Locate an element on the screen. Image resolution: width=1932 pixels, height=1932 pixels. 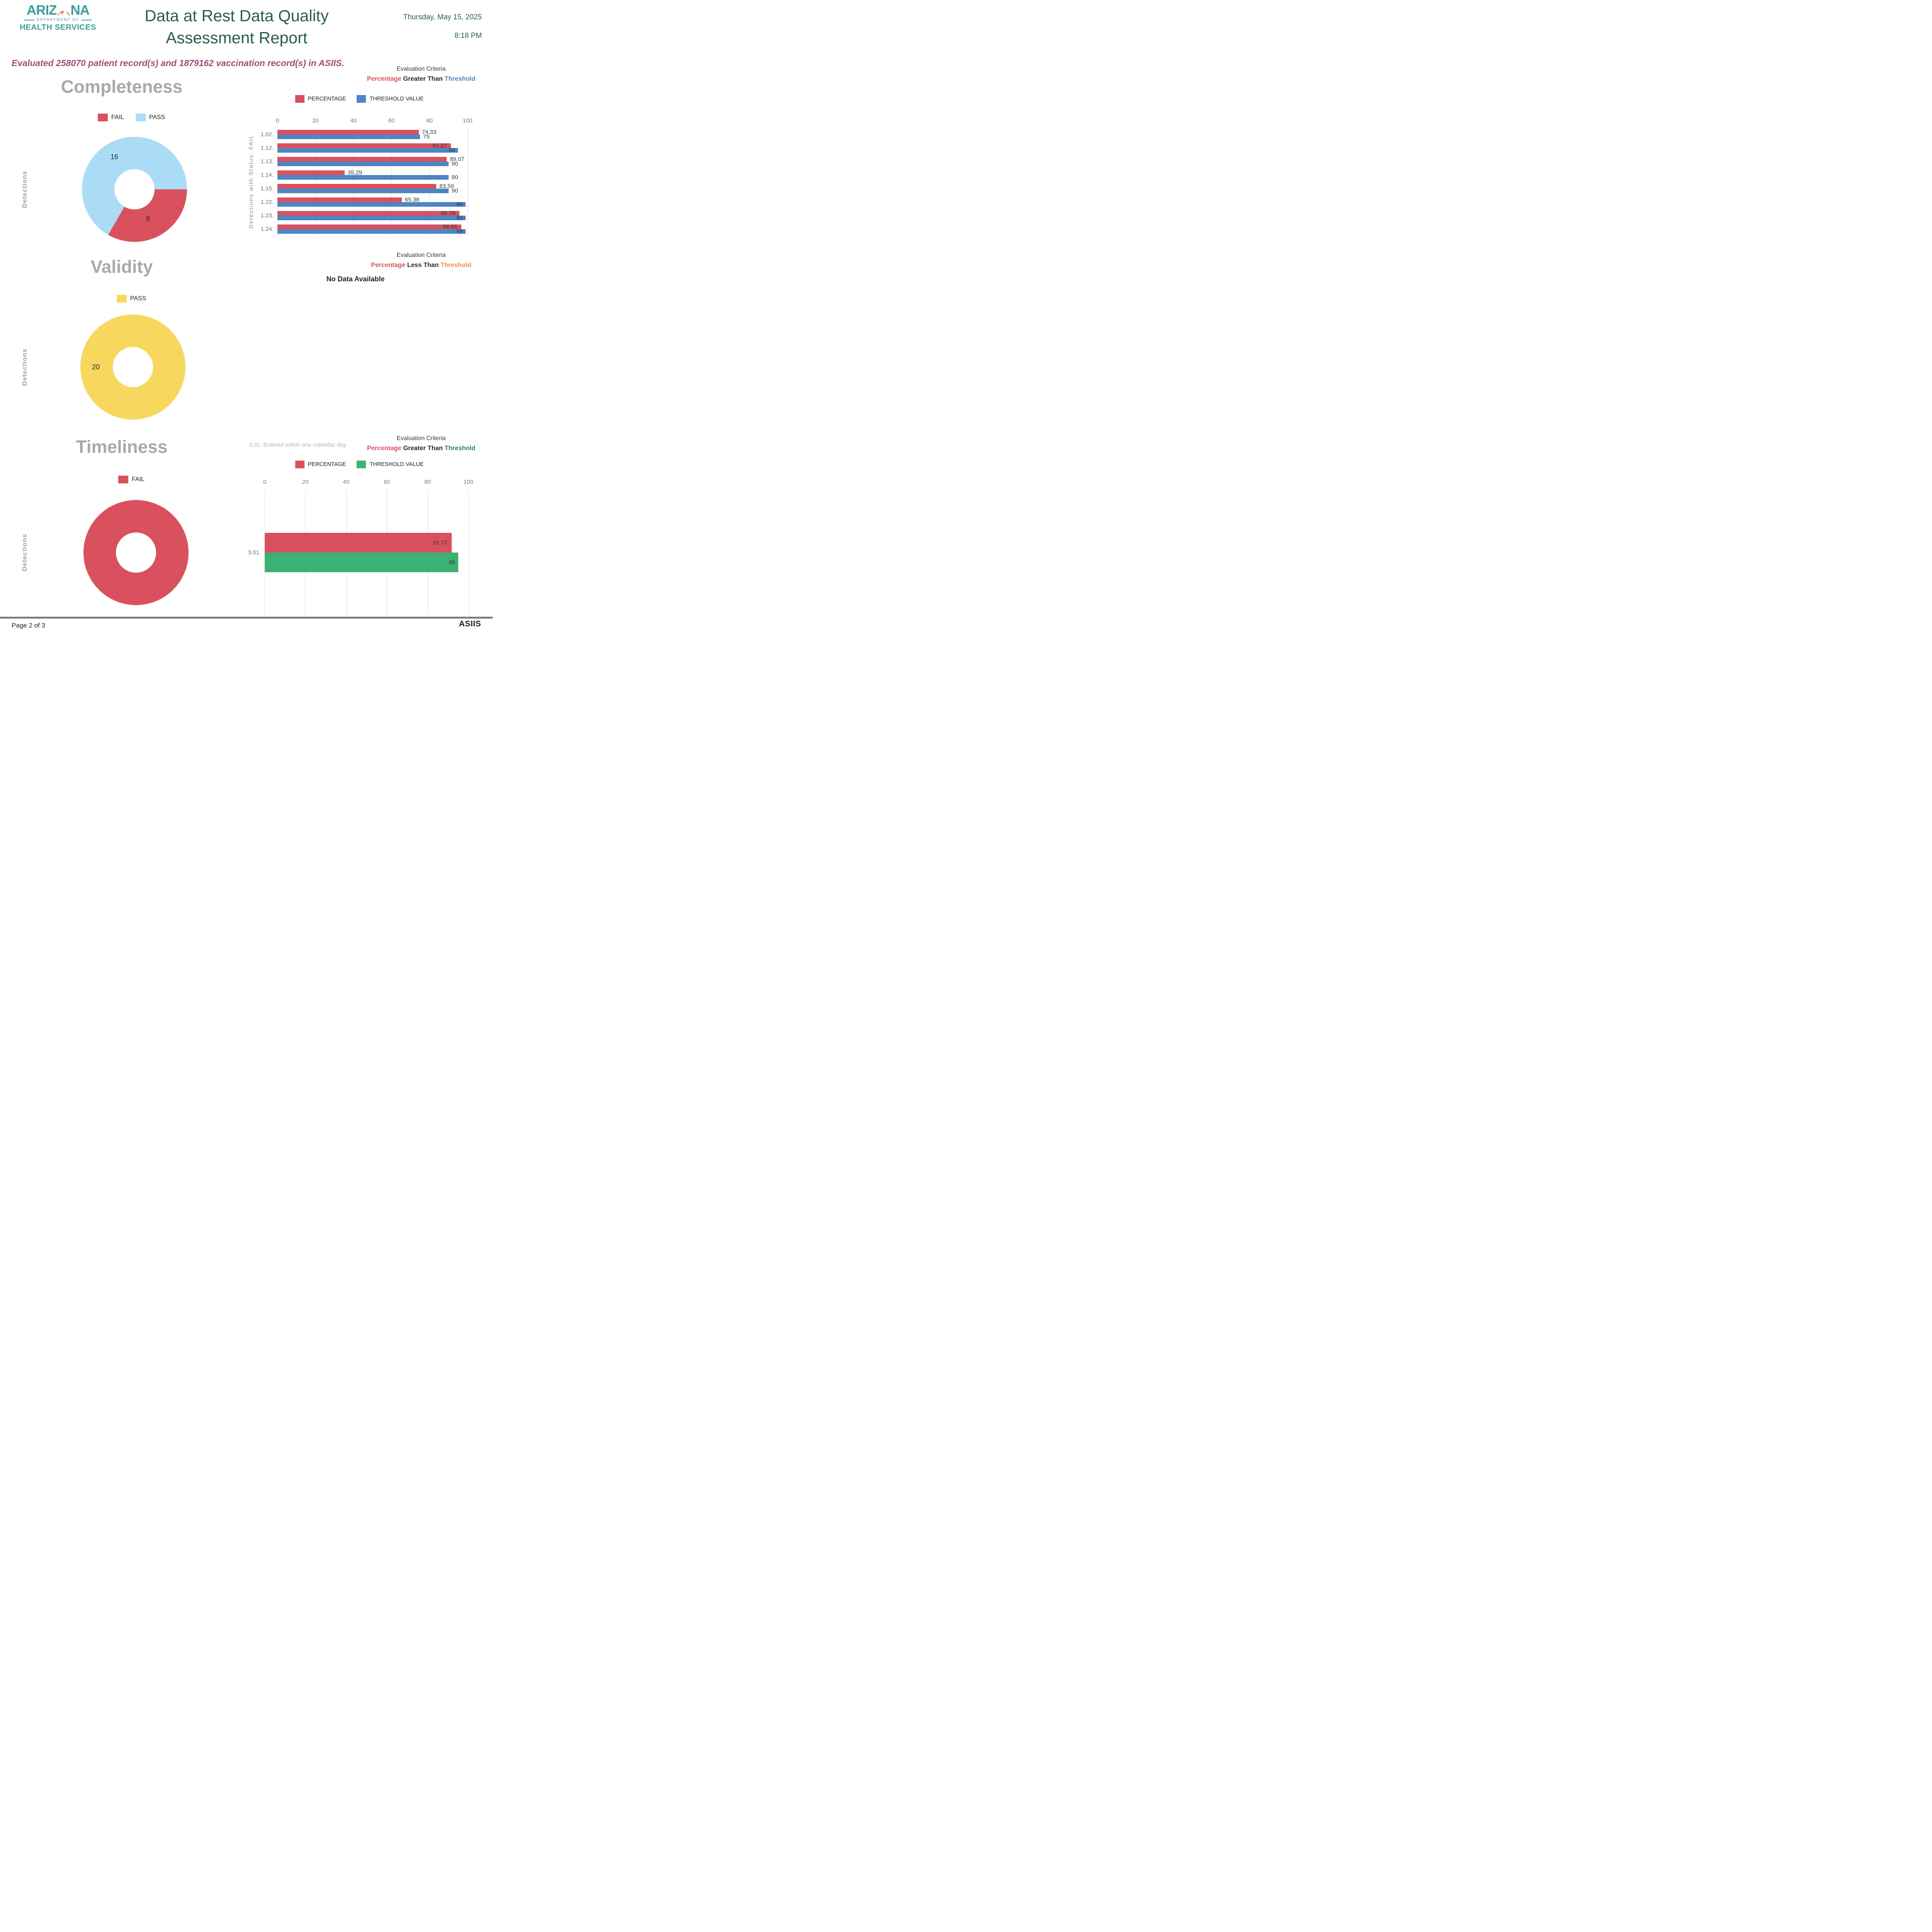
bar-line: 95.76 is located at coordinates (372, 213).